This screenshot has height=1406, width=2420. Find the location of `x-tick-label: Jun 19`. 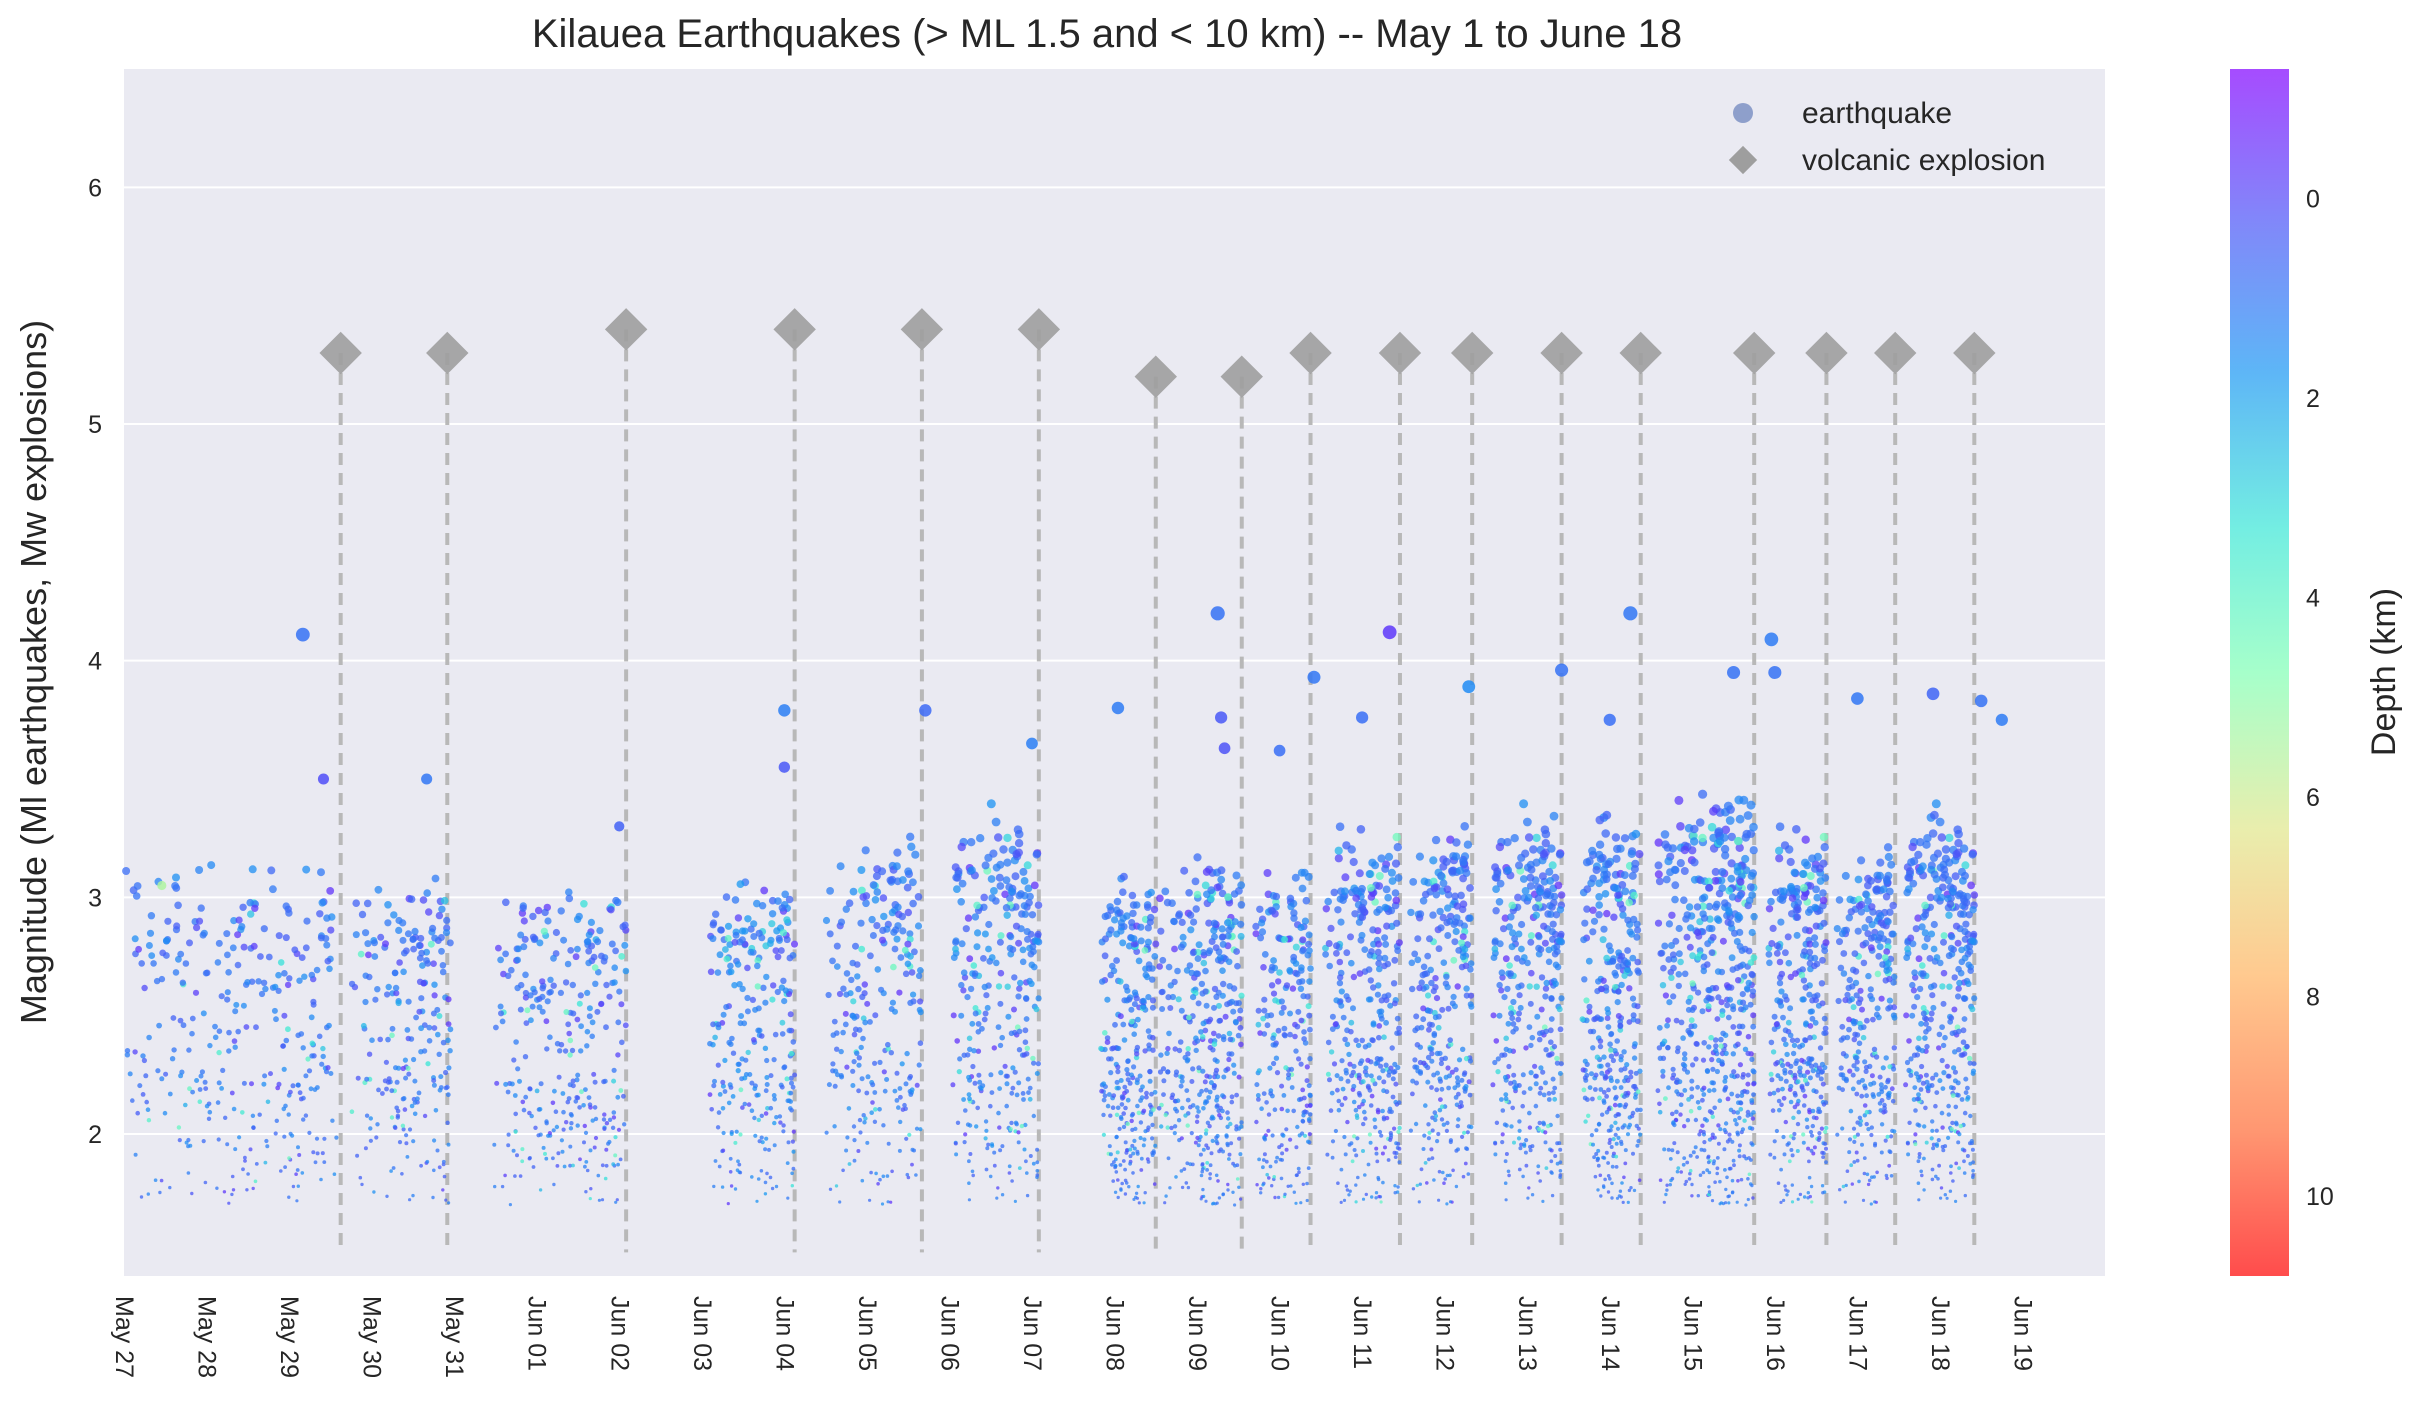

x-tick-label: Jun 19 is located at coordinates (2022, 1333).